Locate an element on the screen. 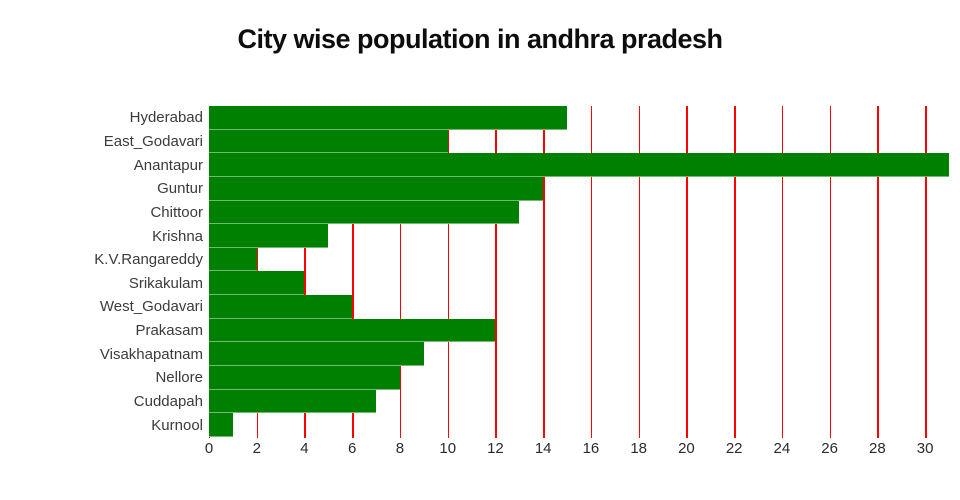 The image size is (960, 500). x-tick-label: 20 is located at coordinates (686, 448).